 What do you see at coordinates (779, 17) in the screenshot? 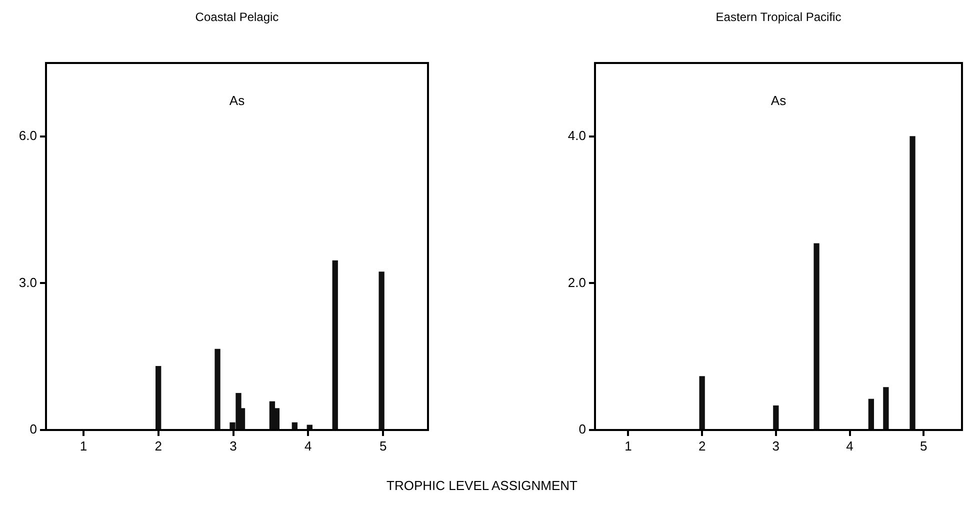
I see `chart-title: Eastern Tropical Pacific` at bounding box center [779, 17].